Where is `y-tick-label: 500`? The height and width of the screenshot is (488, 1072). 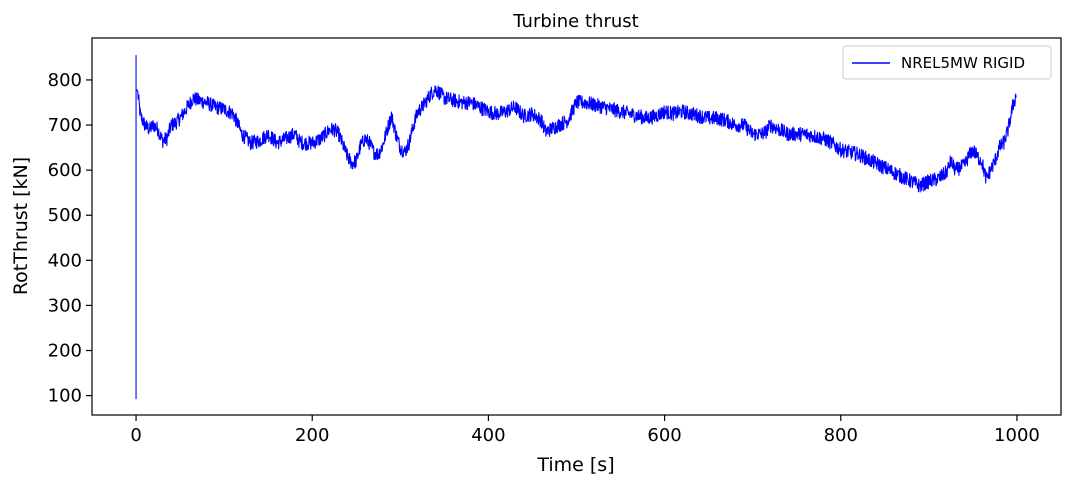 y-tick-label: 500 is located at coordinates (65, 215).